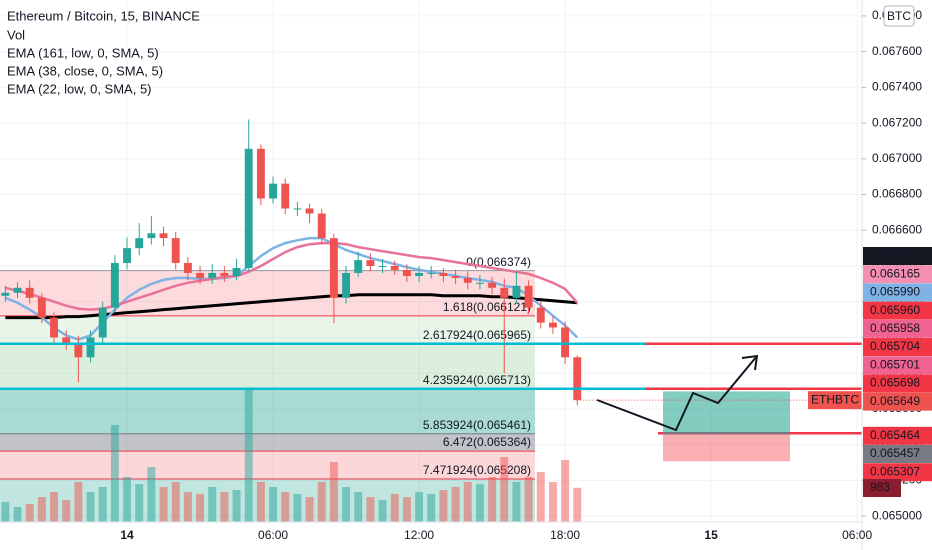 The height and width of the screenshot is (550, 932). I want to click on symbol-tag-bg, so click(835, 400).